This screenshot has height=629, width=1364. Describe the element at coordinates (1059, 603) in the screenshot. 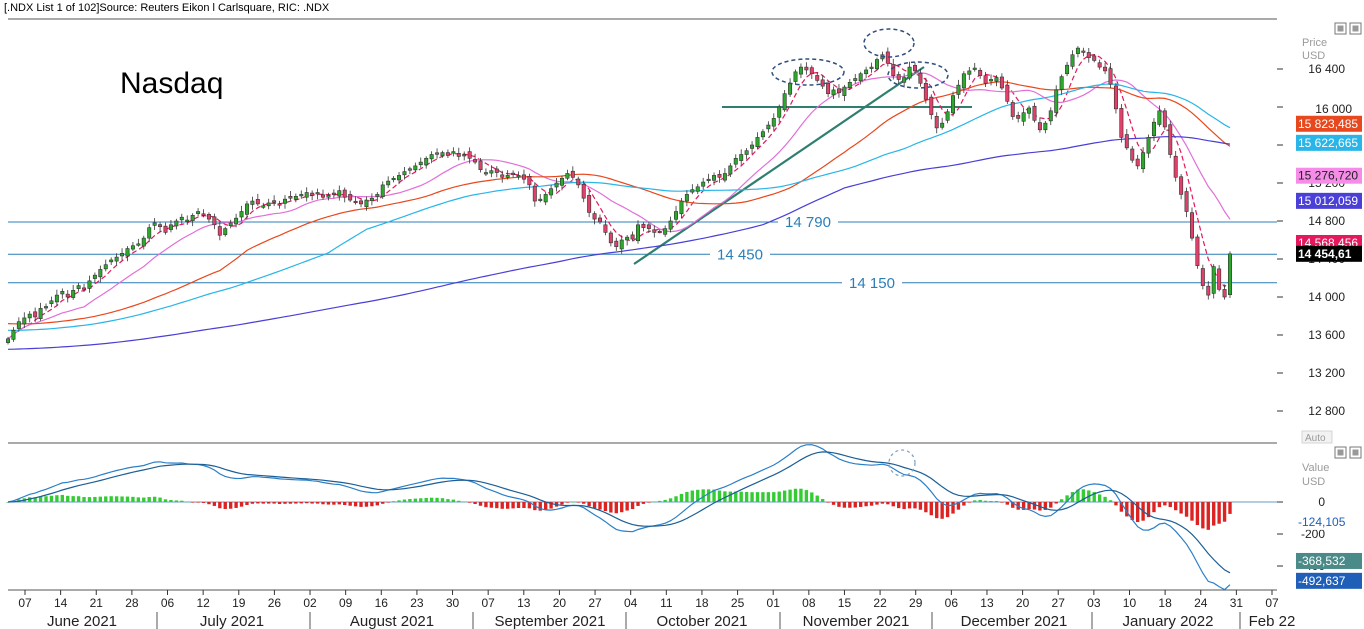

I see `x-day-label: 27` at that location.